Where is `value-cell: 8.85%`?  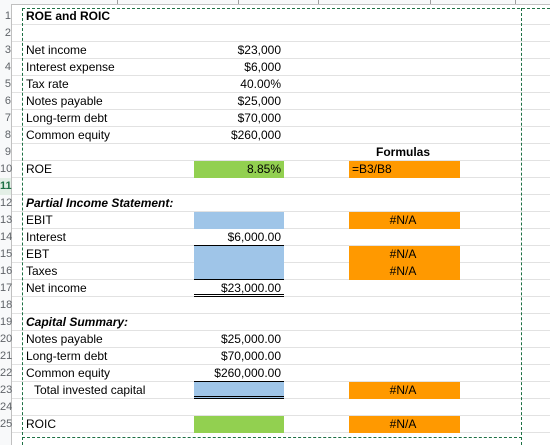 value-cell: 8.85% is located at coordinates (239, 169).